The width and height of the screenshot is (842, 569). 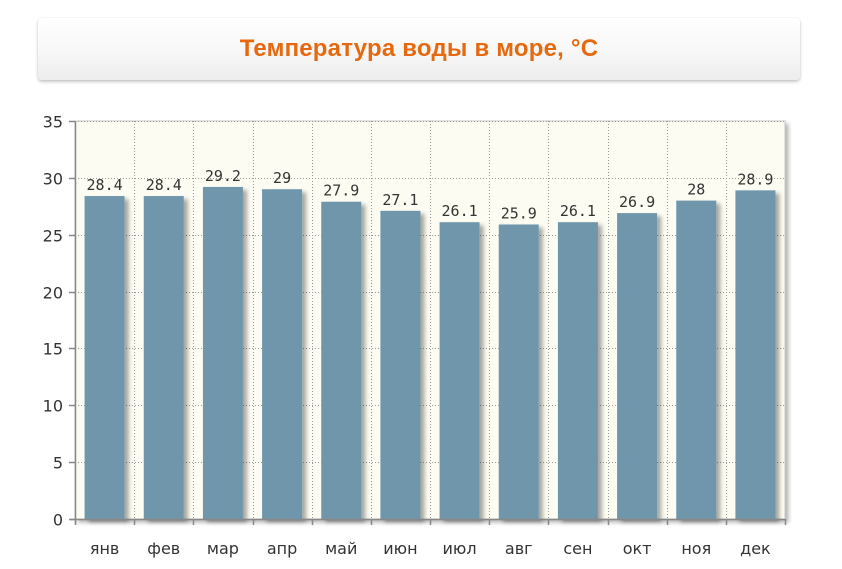 What do you see at coordinates (105, 548) in the screenshot?
I see `x-tick-label: янв` at bounding box center [105, 548].